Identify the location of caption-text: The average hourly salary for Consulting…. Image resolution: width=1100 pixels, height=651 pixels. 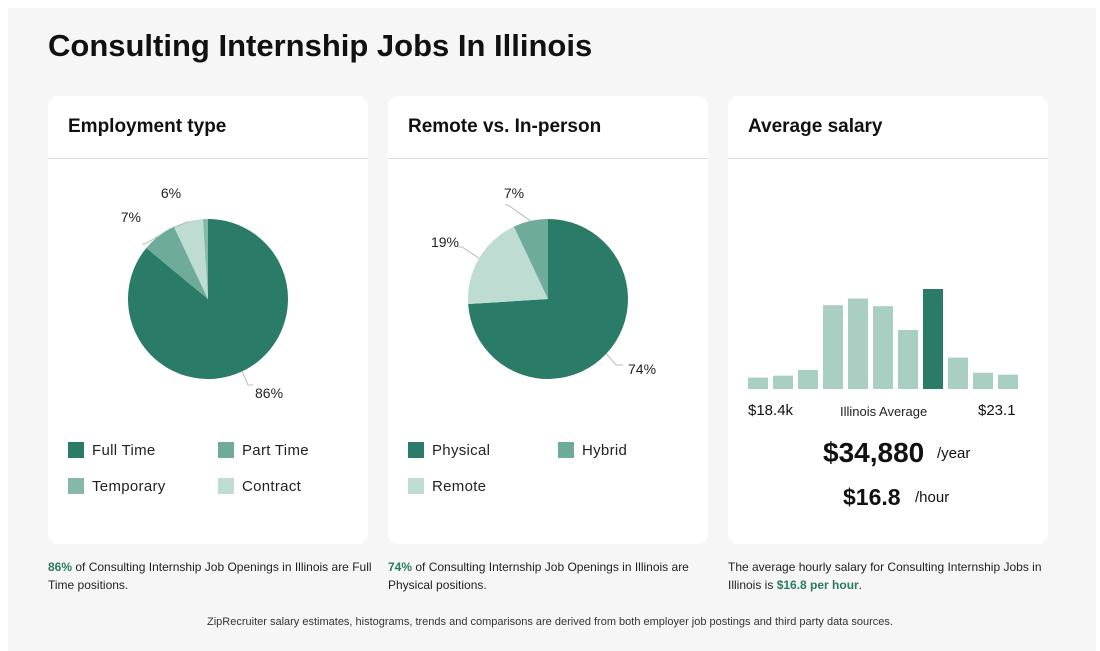
(885, 576).